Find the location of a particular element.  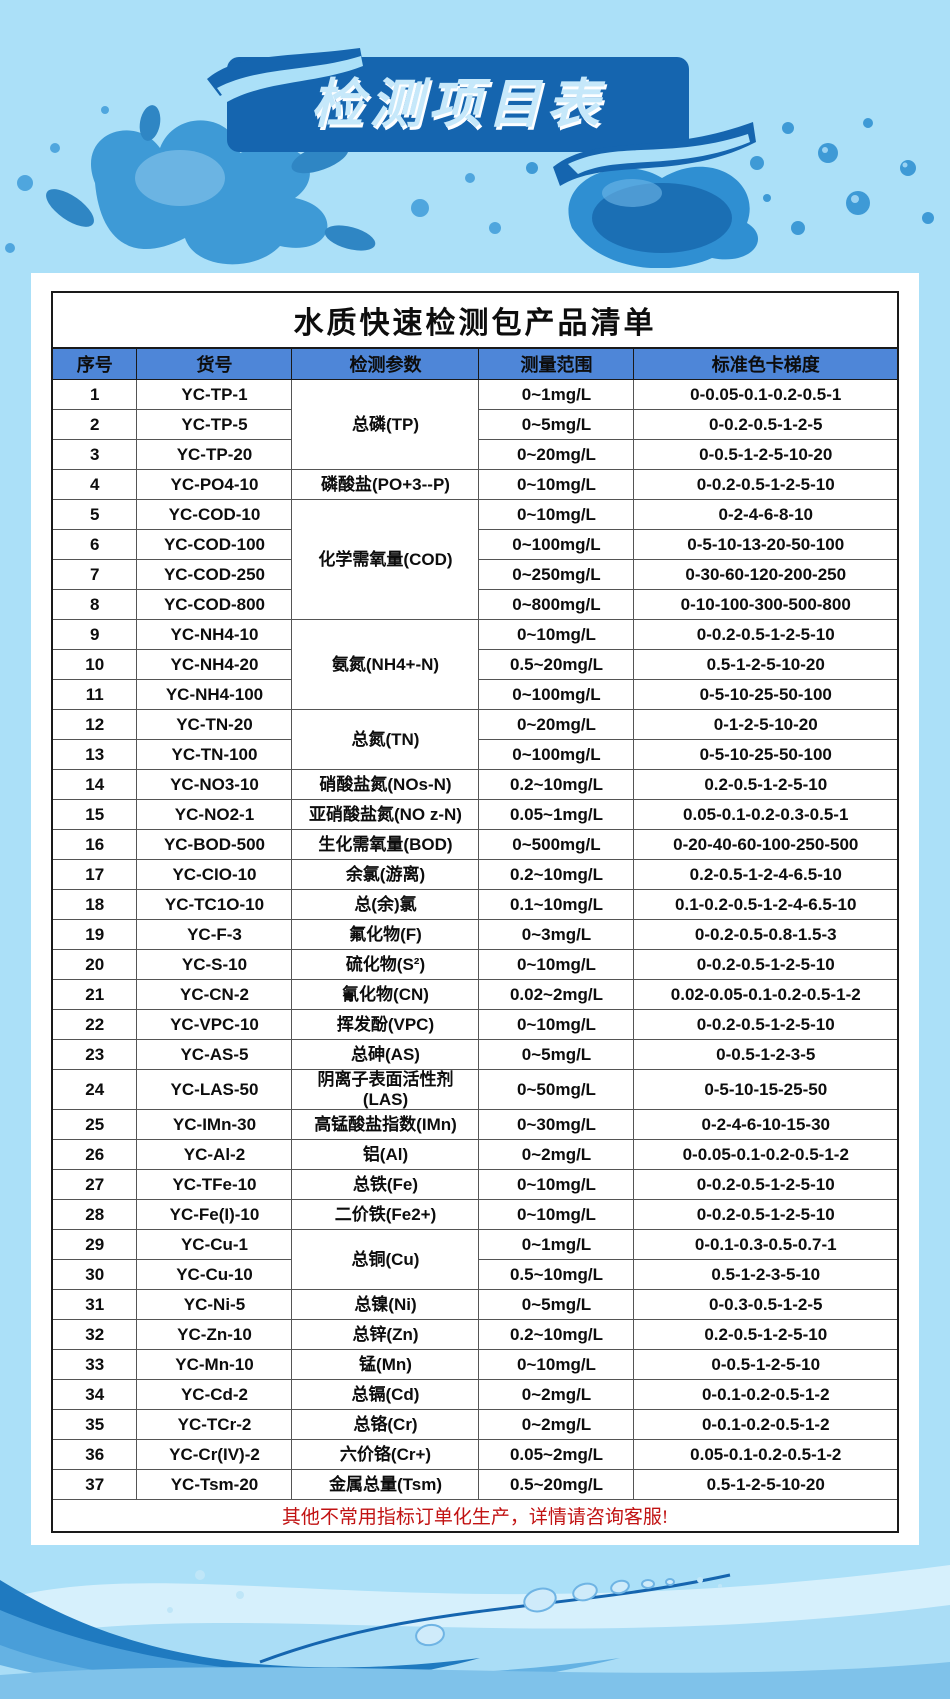

cell-item-code: YC-NO2-1 is located at coordinates (214, 814).